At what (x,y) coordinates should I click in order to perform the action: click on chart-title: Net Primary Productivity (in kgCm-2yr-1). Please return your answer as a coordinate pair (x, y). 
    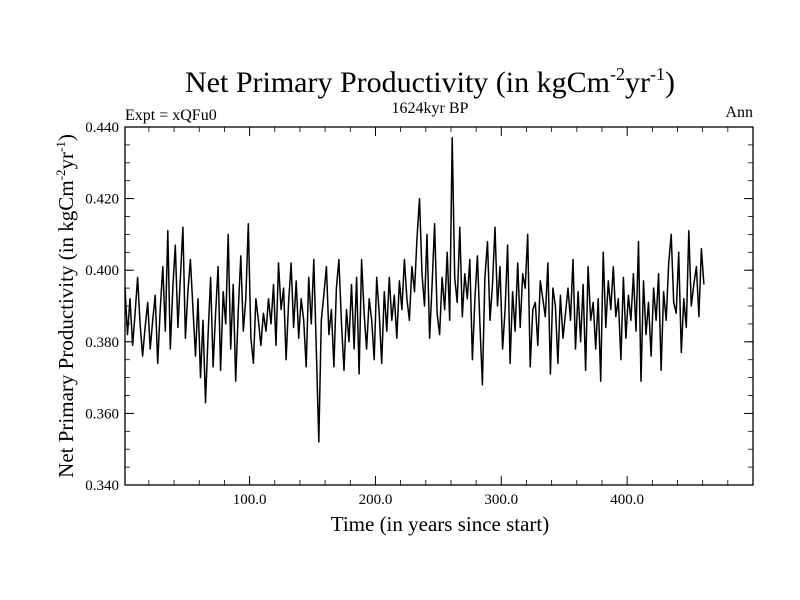
    Looking at the image, I should click on (430, 81).